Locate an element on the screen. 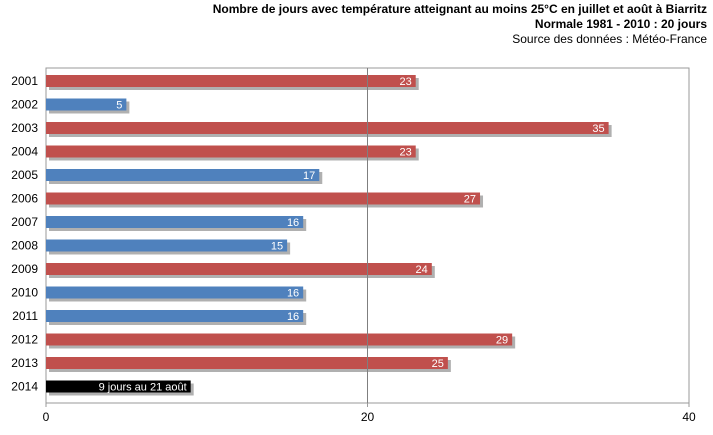  bar-2008 is located at coordinates (167, 245).